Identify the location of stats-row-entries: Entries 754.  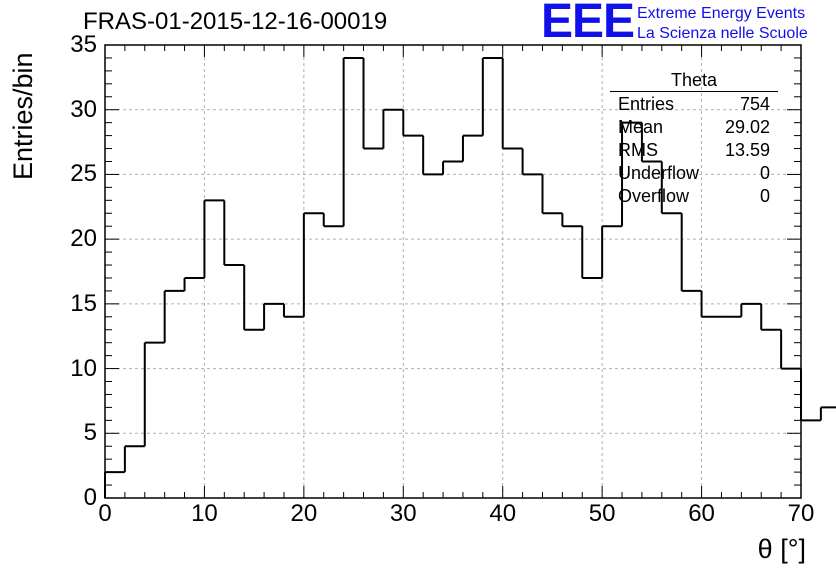
(694, 104).